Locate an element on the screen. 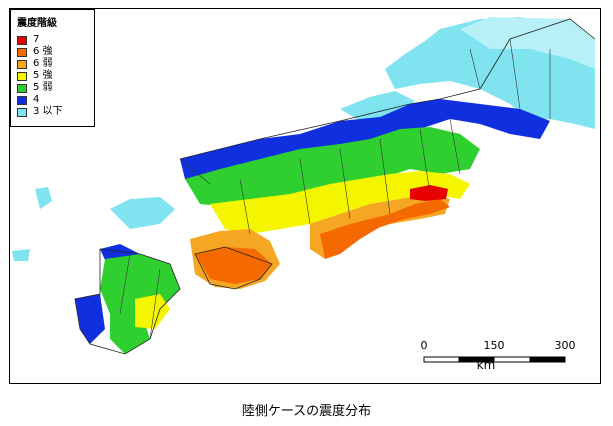 The height and width of the screenshot is (426, 613). legend: 震度階級 7 6 強 6 弱 5 強 5 弱 4 3 以下 is located at coordinates (52, 68).